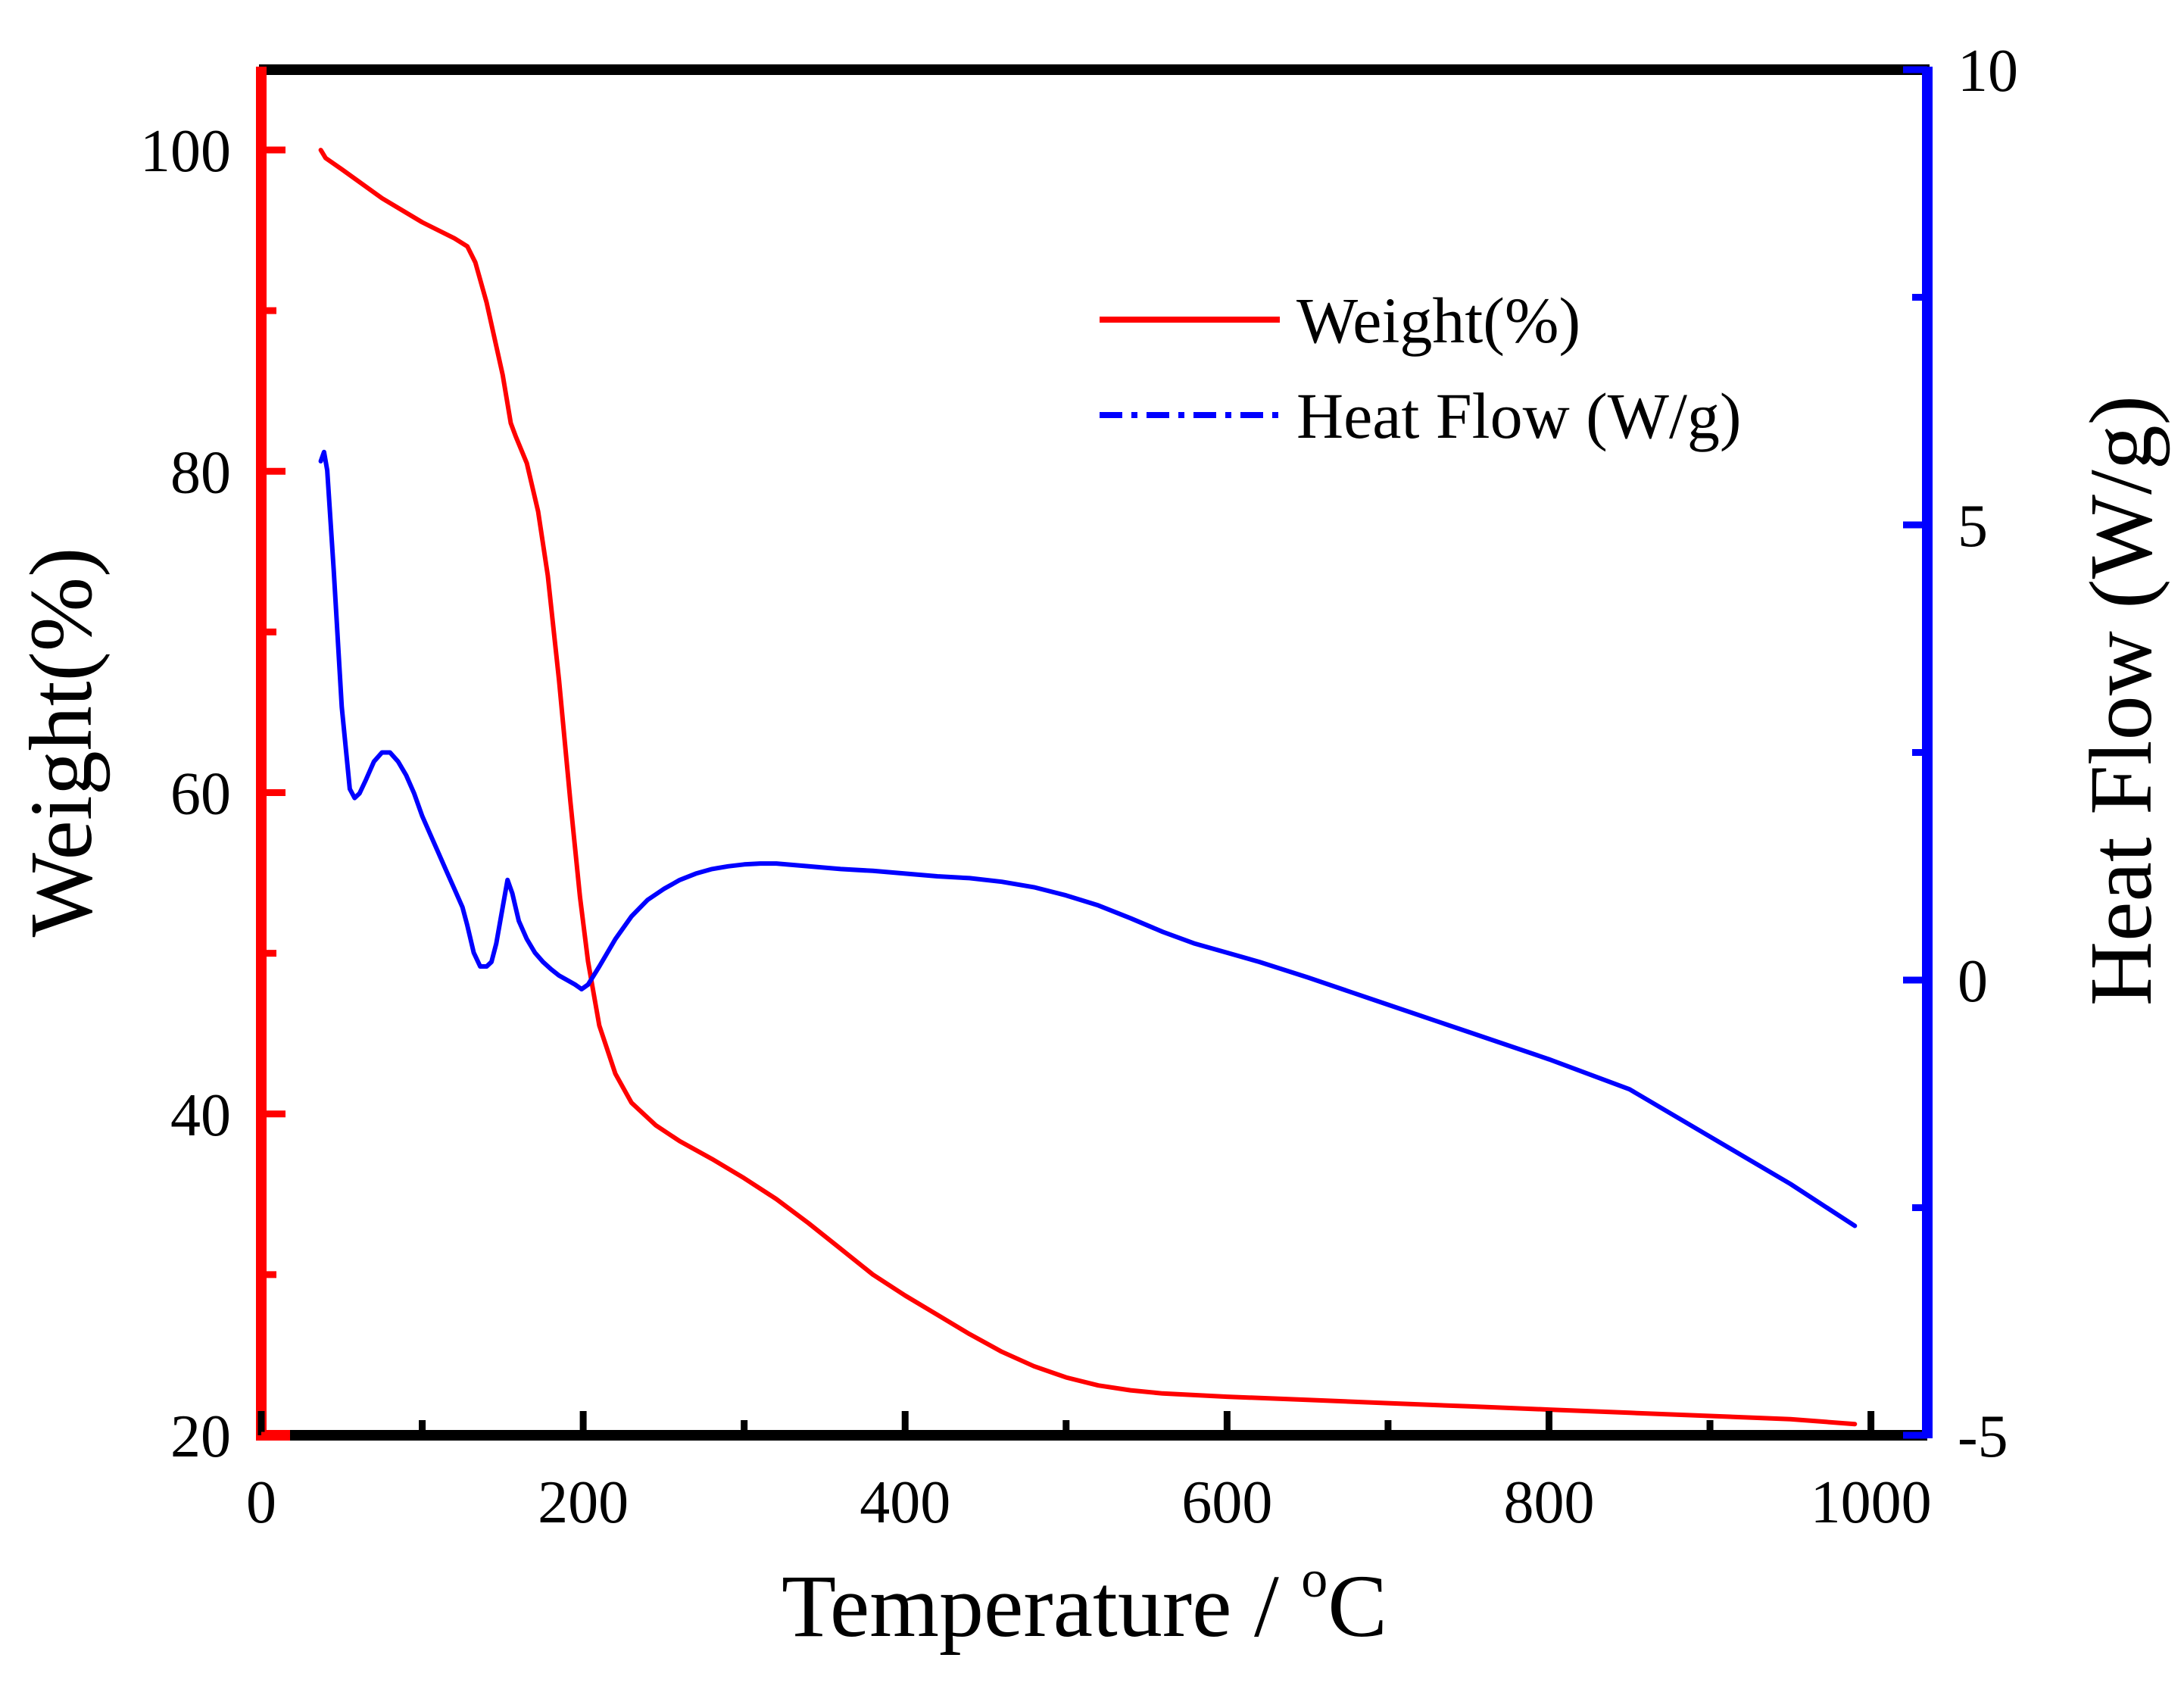  I want to click on y-tick-label-60: 60, so click(200, 794).